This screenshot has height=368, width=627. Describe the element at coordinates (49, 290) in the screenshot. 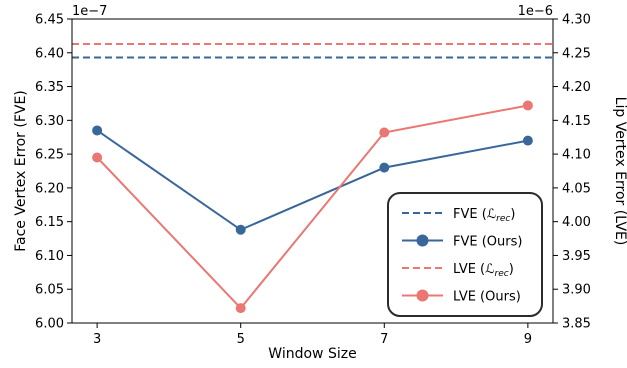

I see `left-tick-label: 6.05` at that location.